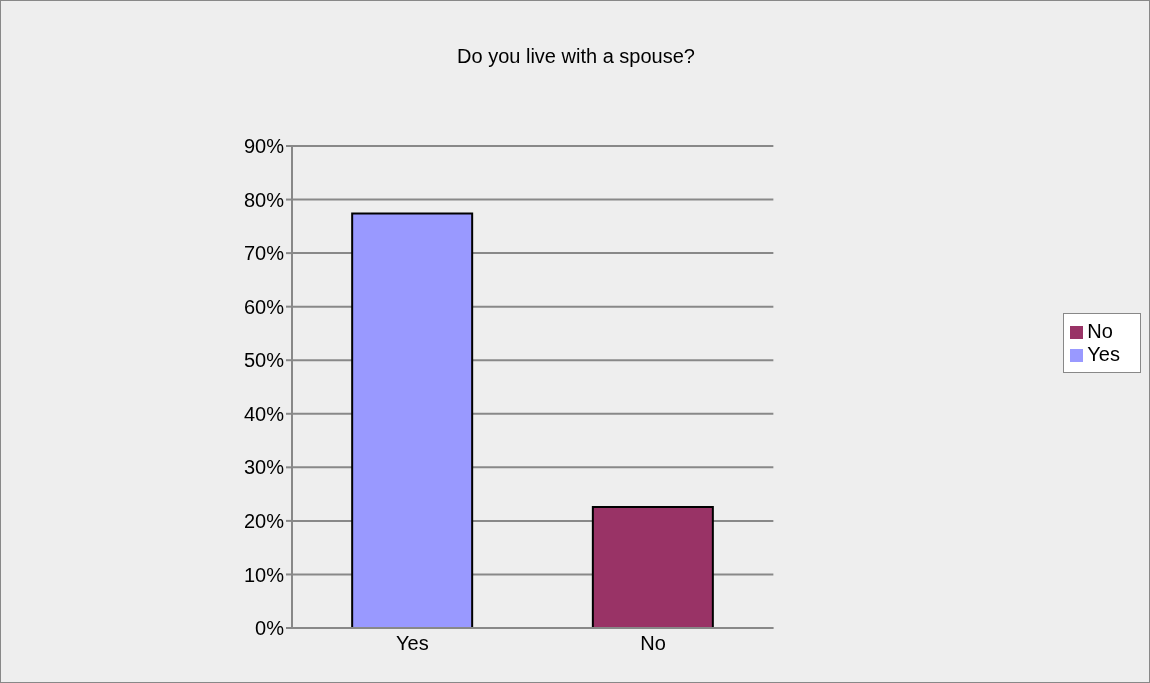  Describe the element at coordinates (264, 520) in the screenshot. I see `y-tick-label: 20%` at that location.